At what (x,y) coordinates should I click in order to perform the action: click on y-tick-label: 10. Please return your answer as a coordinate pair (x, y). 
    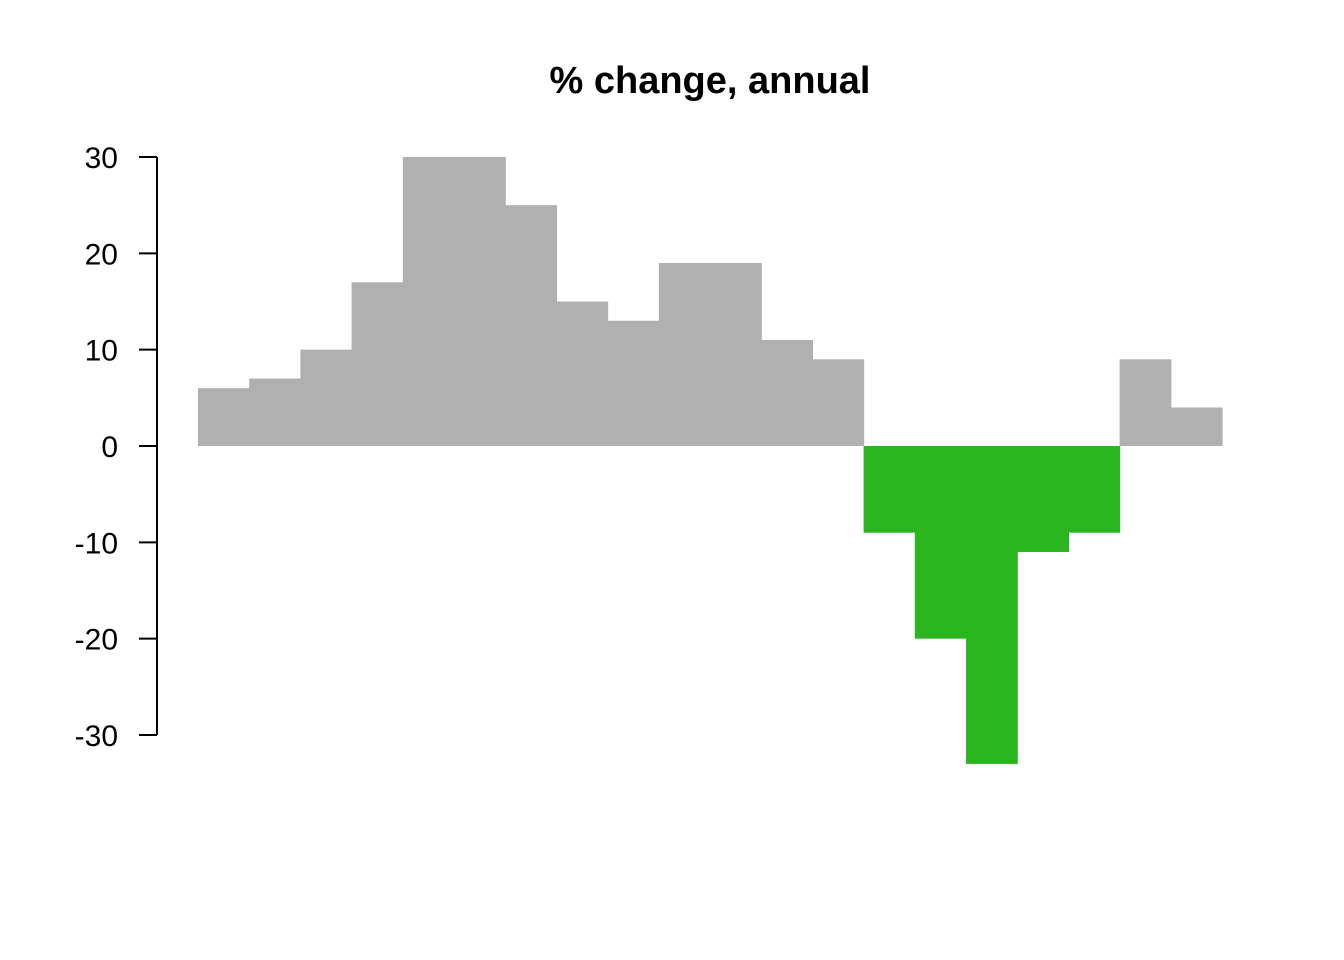
    Looking at the image, I should click on (101, 351).